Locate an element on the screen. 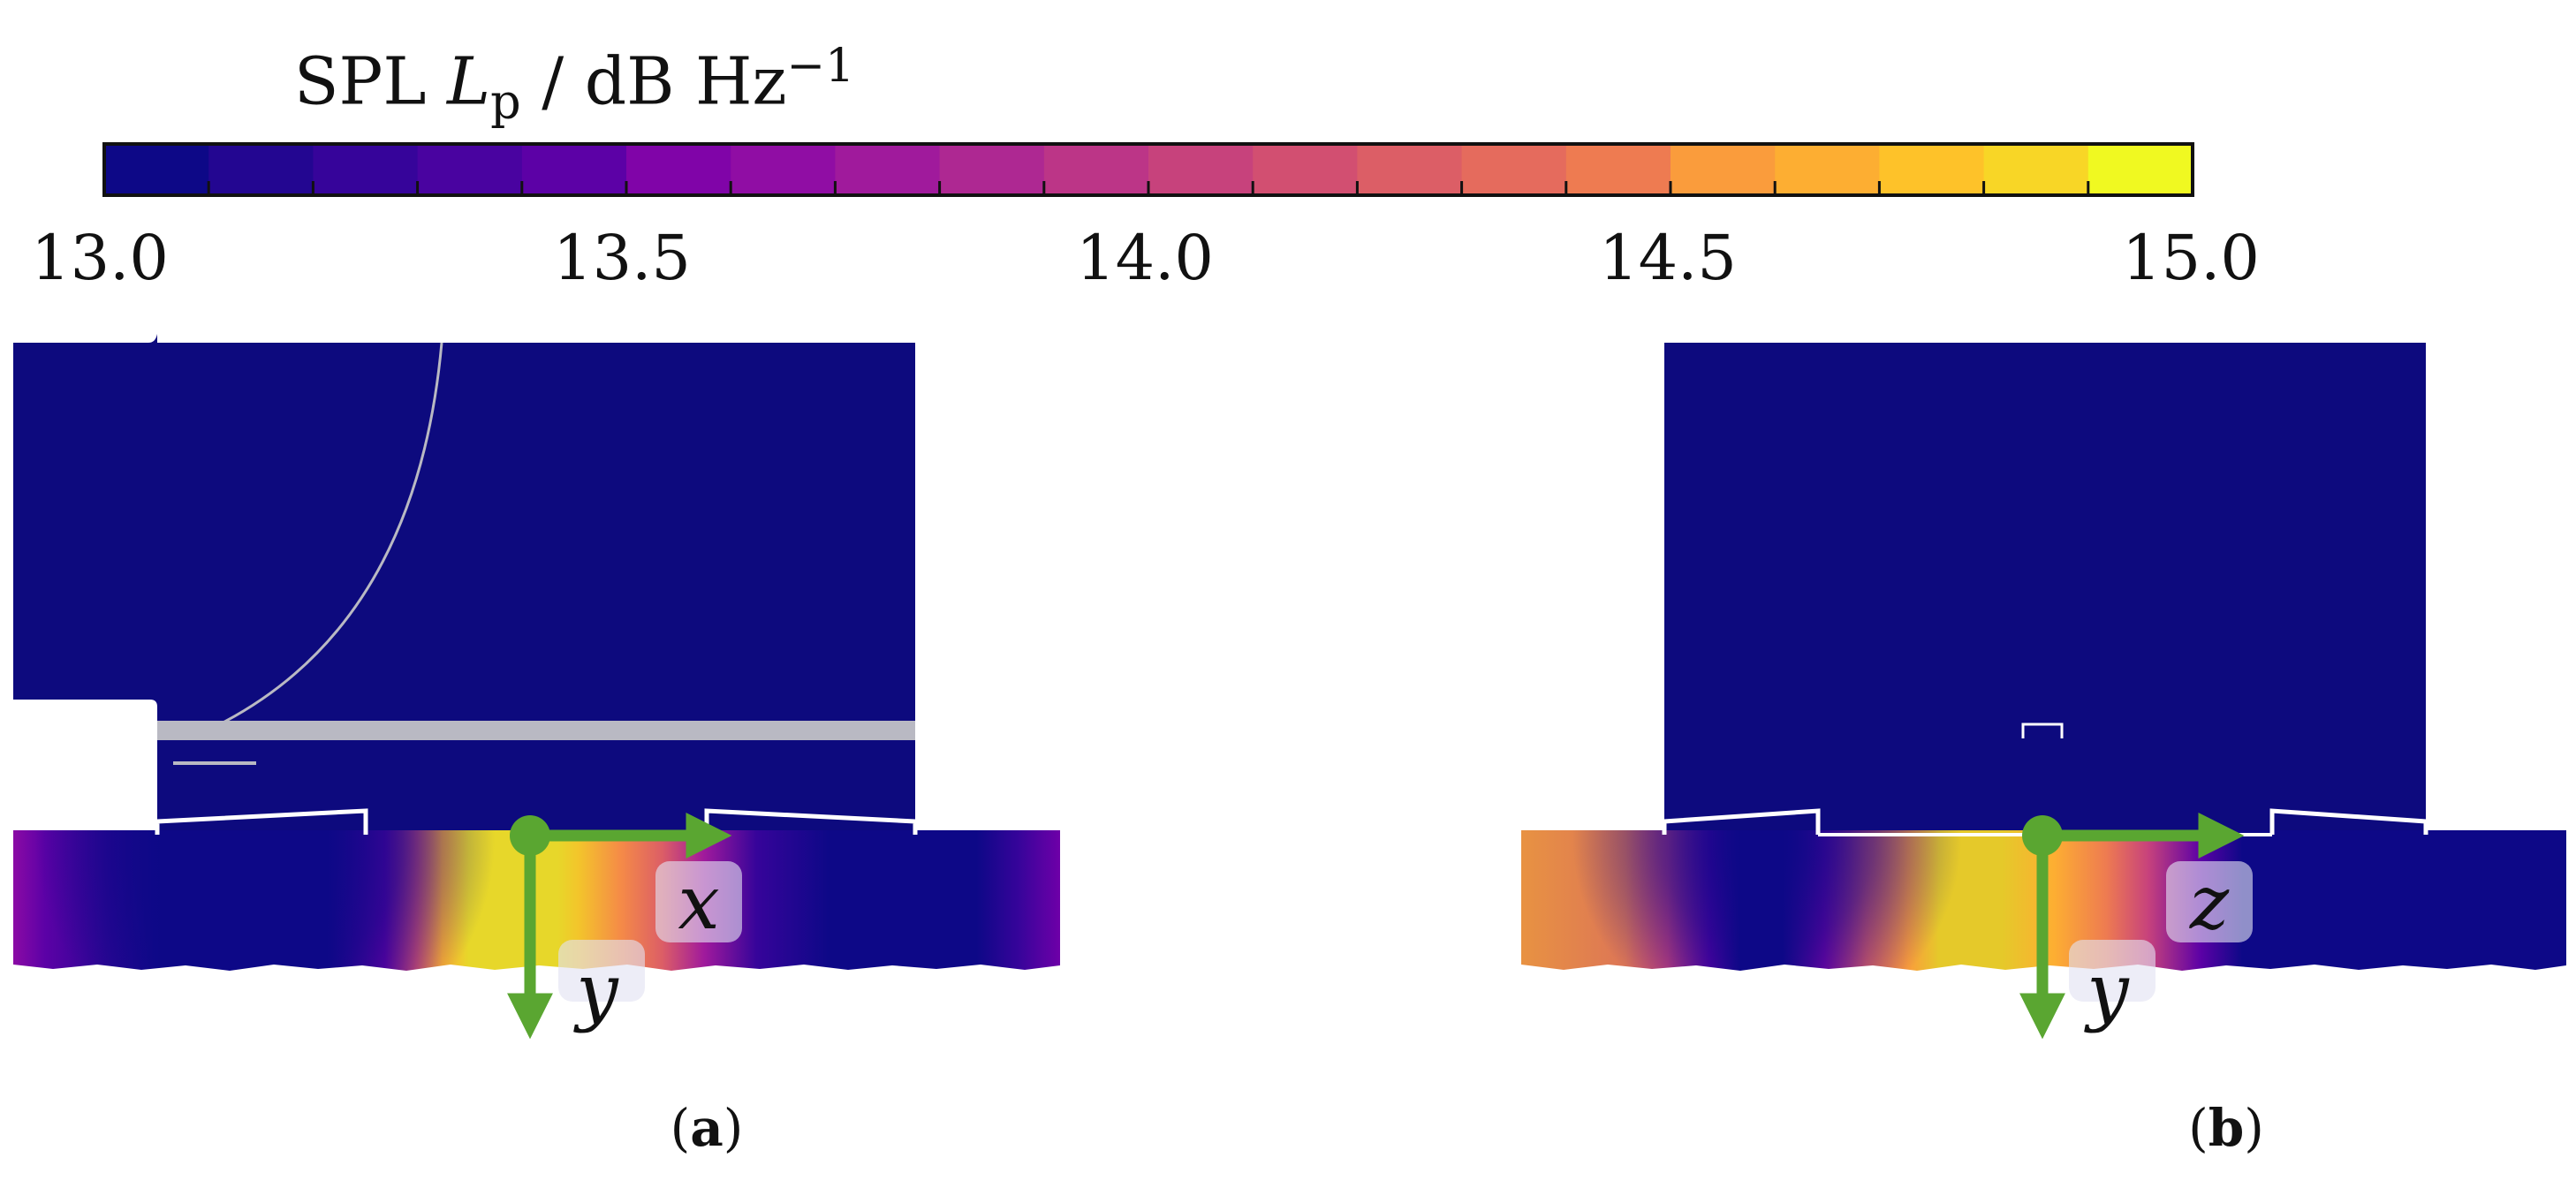 Image resolution: width=2576 pixels, height=1188 pixels. panel-b-caption: (b) is located at coordinates (2226, 1128).